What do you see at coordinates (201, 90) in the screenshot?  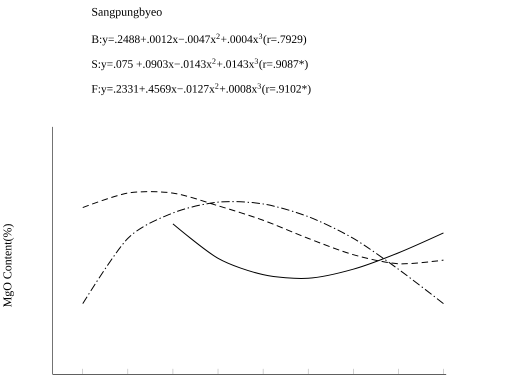 I see `text: F:y=.2331+.4569x−.0127x$^{2}$+.0008x$^{3}$(r=.9102*)` at bounding box center [201, 90].